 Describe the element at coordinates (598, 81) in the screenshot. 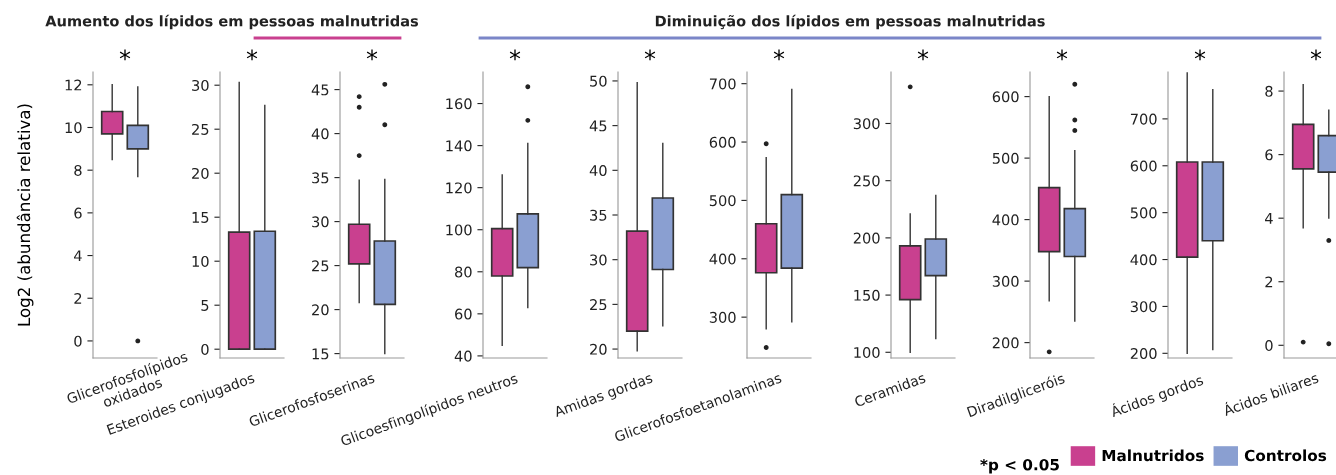

I see `y-tick-label: 50` at that location.